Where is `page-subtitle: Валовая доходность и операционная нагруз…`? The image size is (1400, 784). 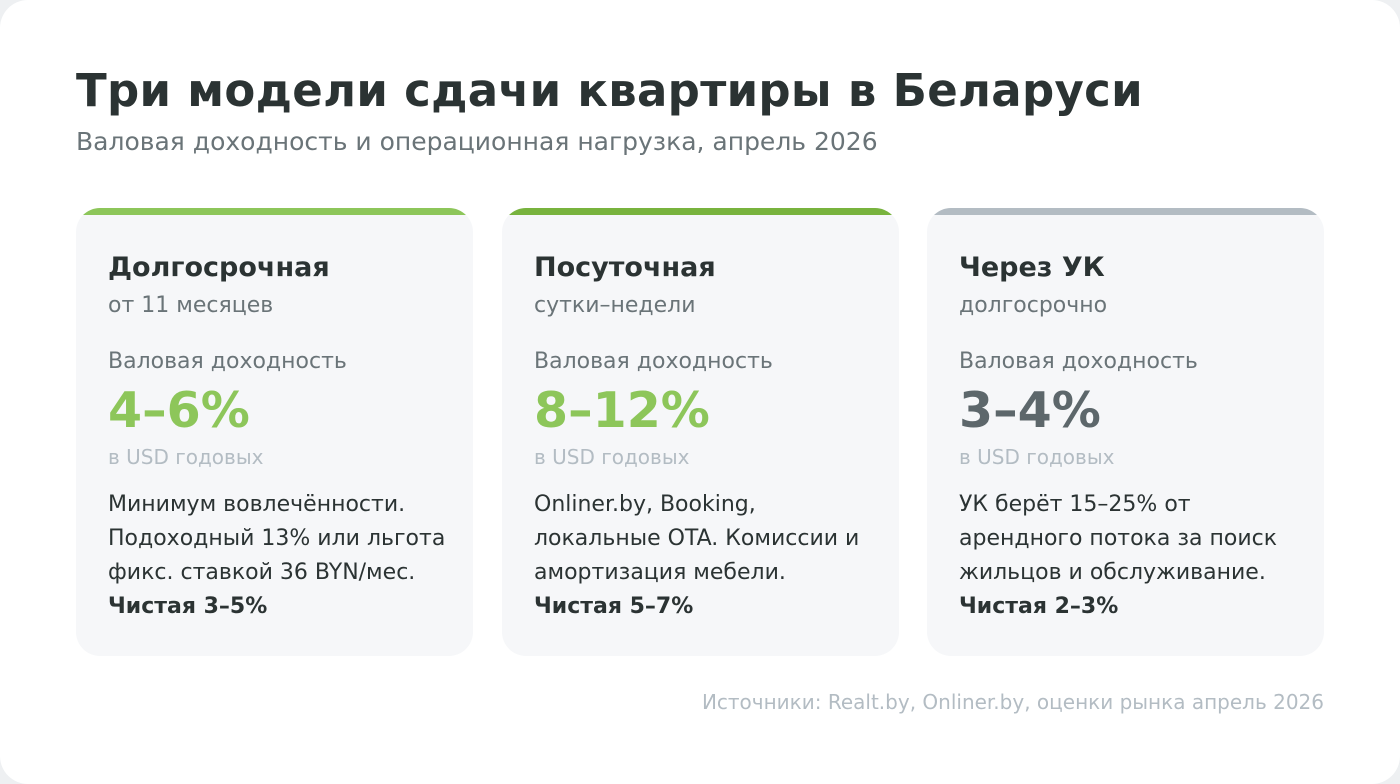
page-subtitle: Валовая доходность и операционная нагруз… is located at coordinates (477, 141).